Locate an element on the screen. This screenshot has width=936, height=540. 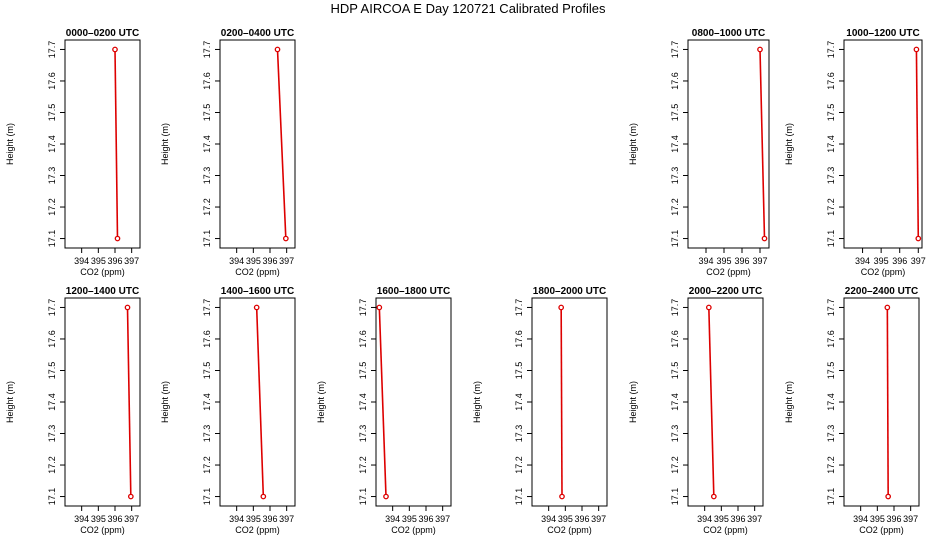
panel-title: 0800–1000 UTC is located at coordinates (728, 33).